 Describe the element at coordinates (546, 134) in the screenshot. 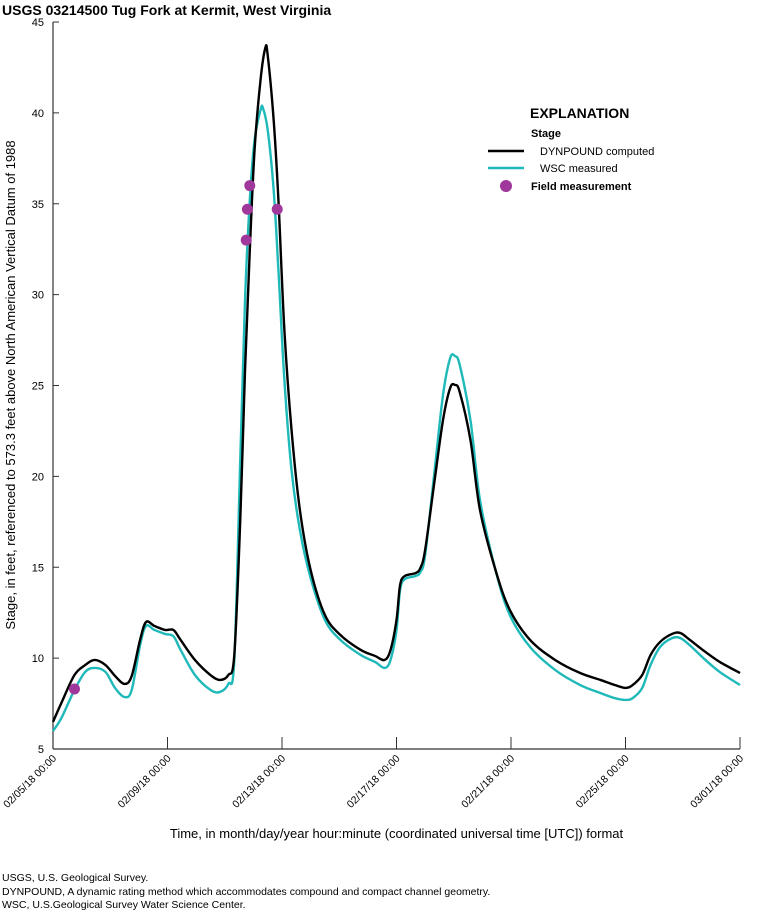

I see `legend-group: Stage` at that location.